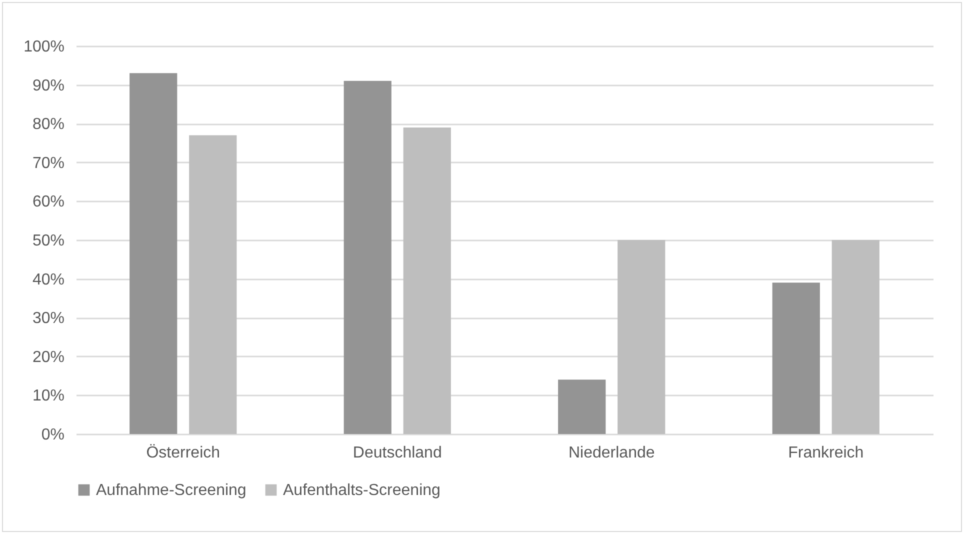  What do you see at coordinates (611, 453) in the screenshot?
I see `x-tick-label: Niederlande` at bounding box center [611, 453].